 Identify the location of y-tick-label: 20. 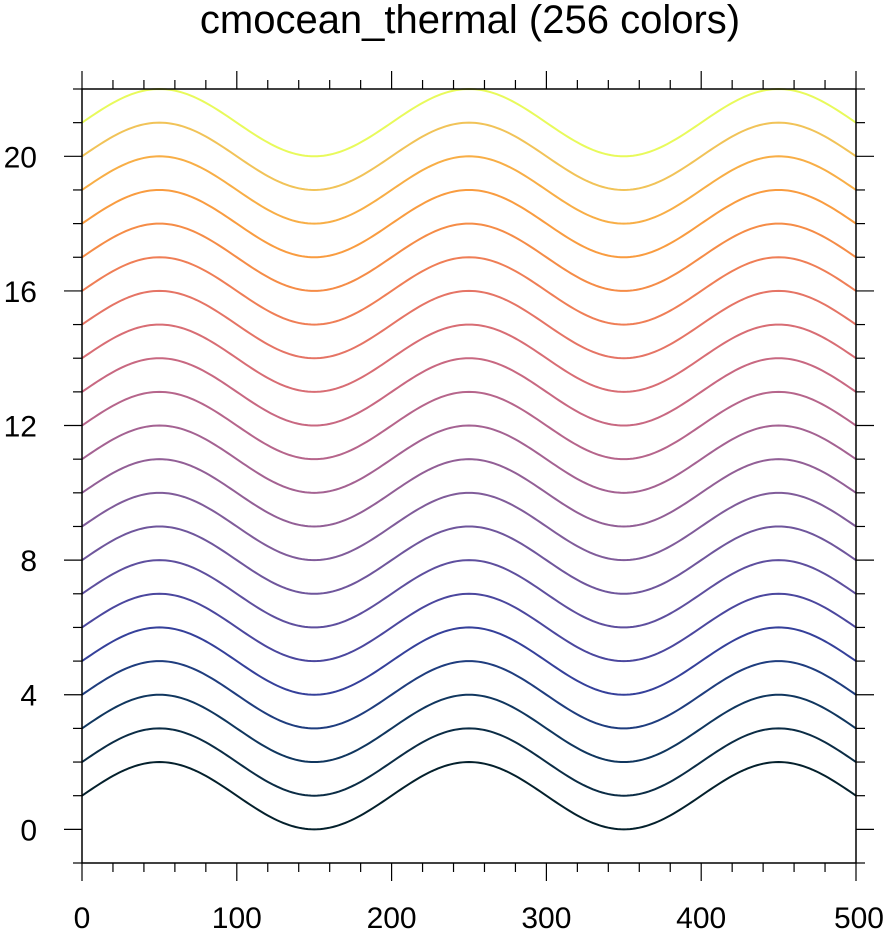
(20, 157).